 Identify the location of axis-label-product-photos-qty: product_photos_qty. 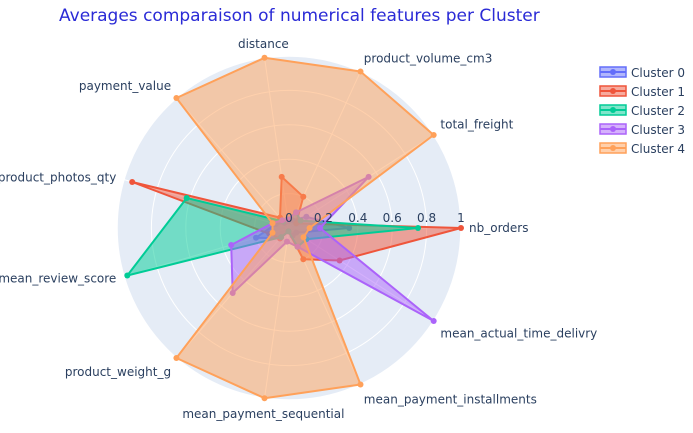
(58, 177).